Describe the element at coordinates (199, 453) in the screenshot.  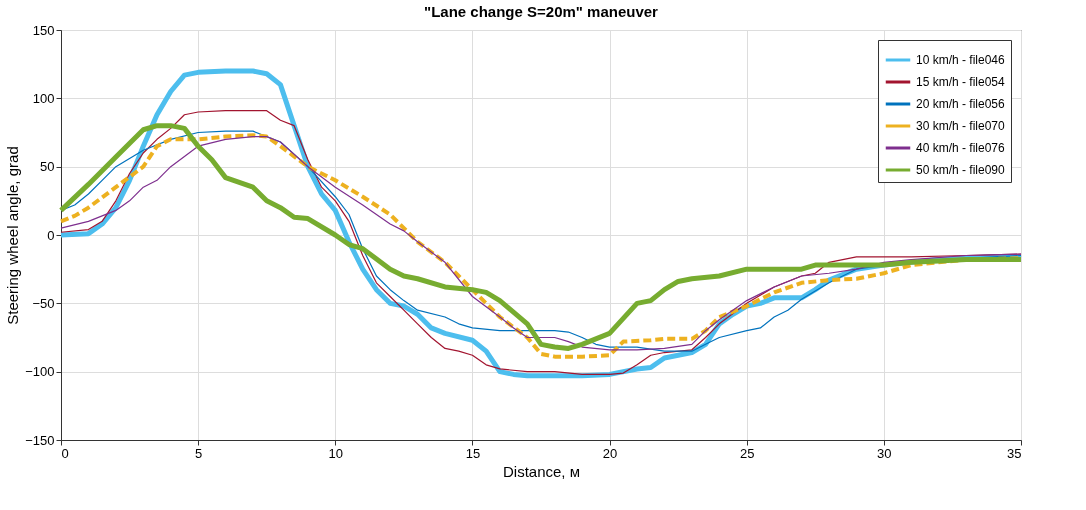
I see `x-tick-label: 5` at that location.